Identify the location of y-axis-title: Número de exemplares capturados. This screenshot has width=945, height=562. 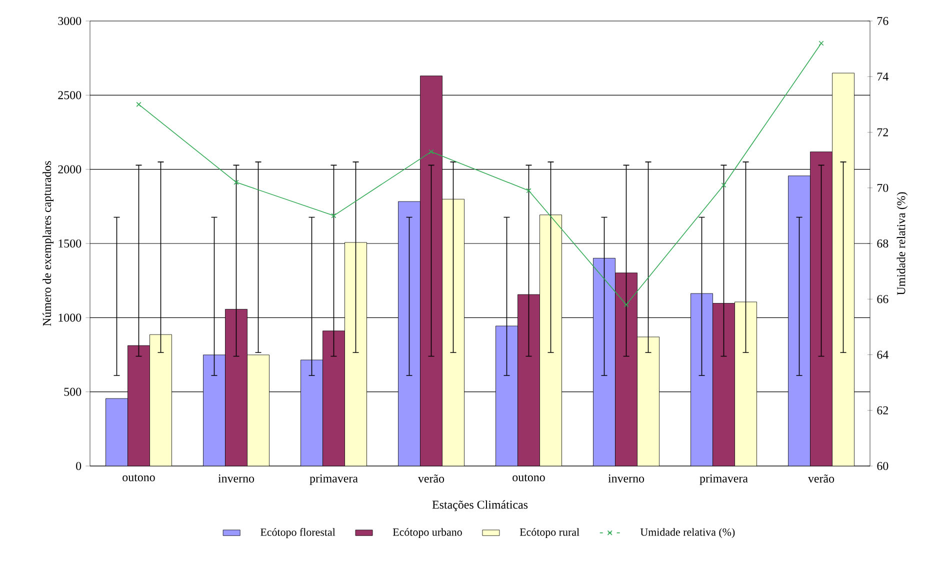
(48, 243).